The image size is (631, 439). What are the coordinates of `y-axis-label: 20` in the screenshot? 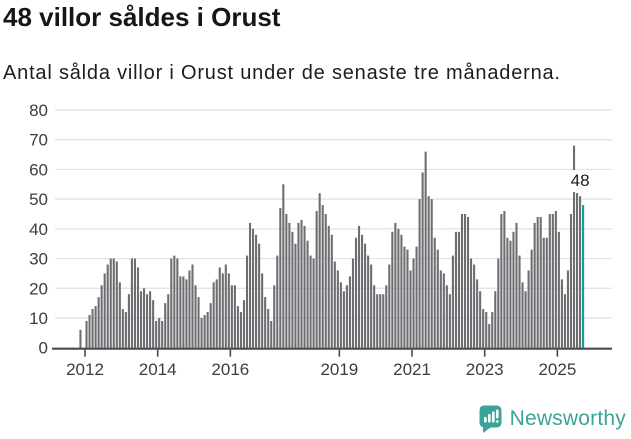 It's located at (38, 288).